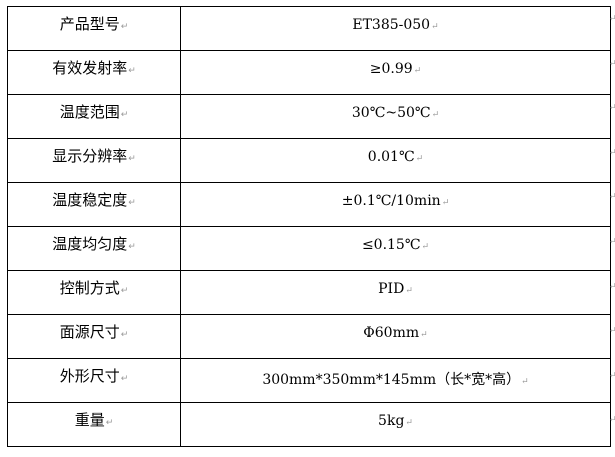  I want to click on spec-value: 0.01℃, so click(395, 157).